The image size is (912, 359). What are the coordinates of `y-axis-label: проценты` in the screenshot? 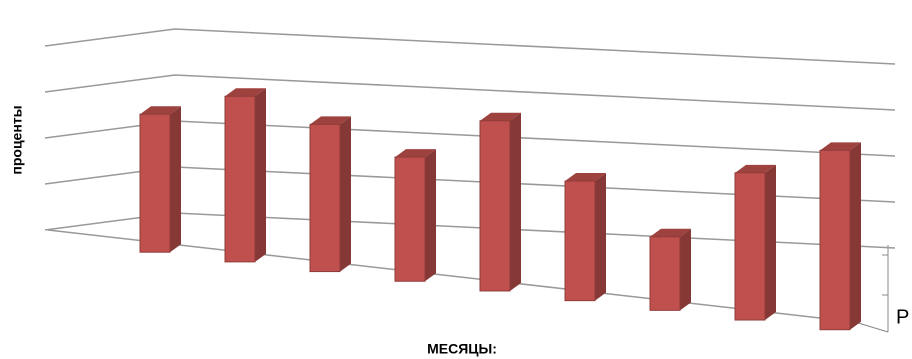 It's located at (17, 139).